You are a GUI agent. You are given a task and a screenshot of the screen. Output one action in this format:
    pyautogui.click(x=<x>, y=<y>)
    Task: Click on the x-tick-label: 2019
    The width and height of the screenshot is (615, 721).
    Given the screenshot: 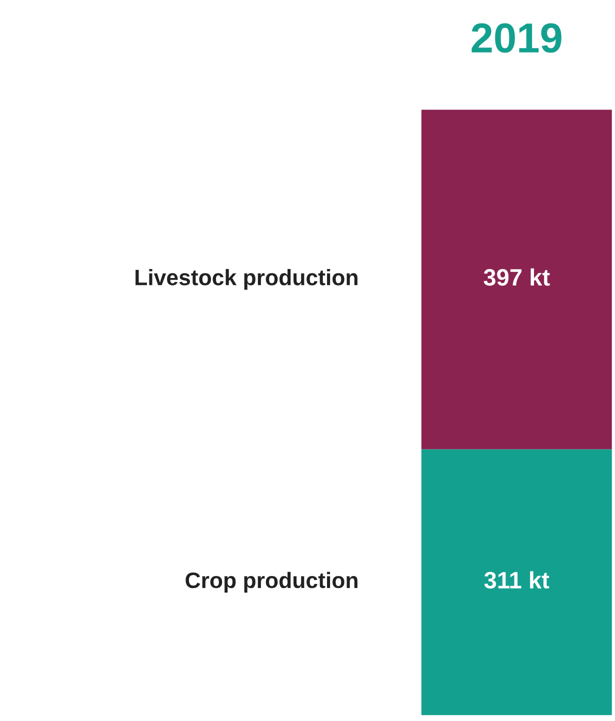 What is the action you would take?
    pyautogui.click(x=517, y=38)
    